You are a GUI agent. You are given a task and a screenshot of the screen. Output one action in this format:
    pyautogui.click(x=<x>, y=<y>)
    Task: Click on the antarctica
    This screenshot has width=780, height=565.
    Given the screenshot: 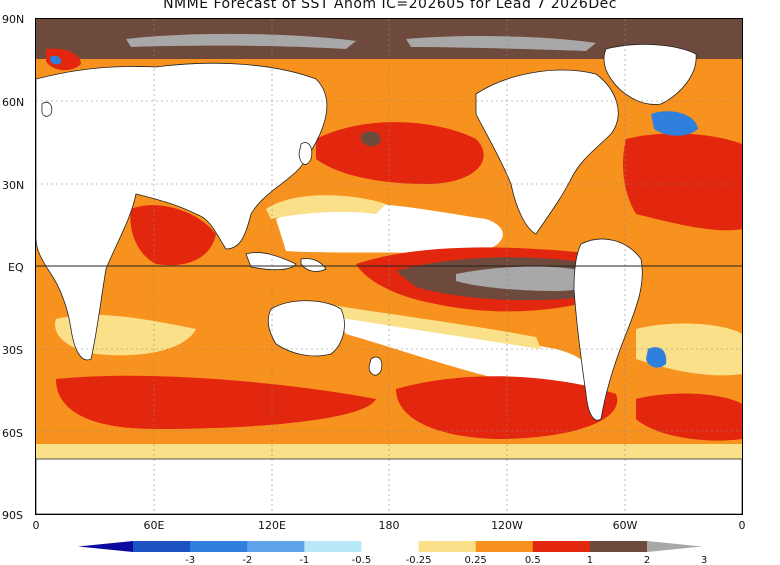 What is the action you would take?
    pyautogui.click(x=389, y=486)
    